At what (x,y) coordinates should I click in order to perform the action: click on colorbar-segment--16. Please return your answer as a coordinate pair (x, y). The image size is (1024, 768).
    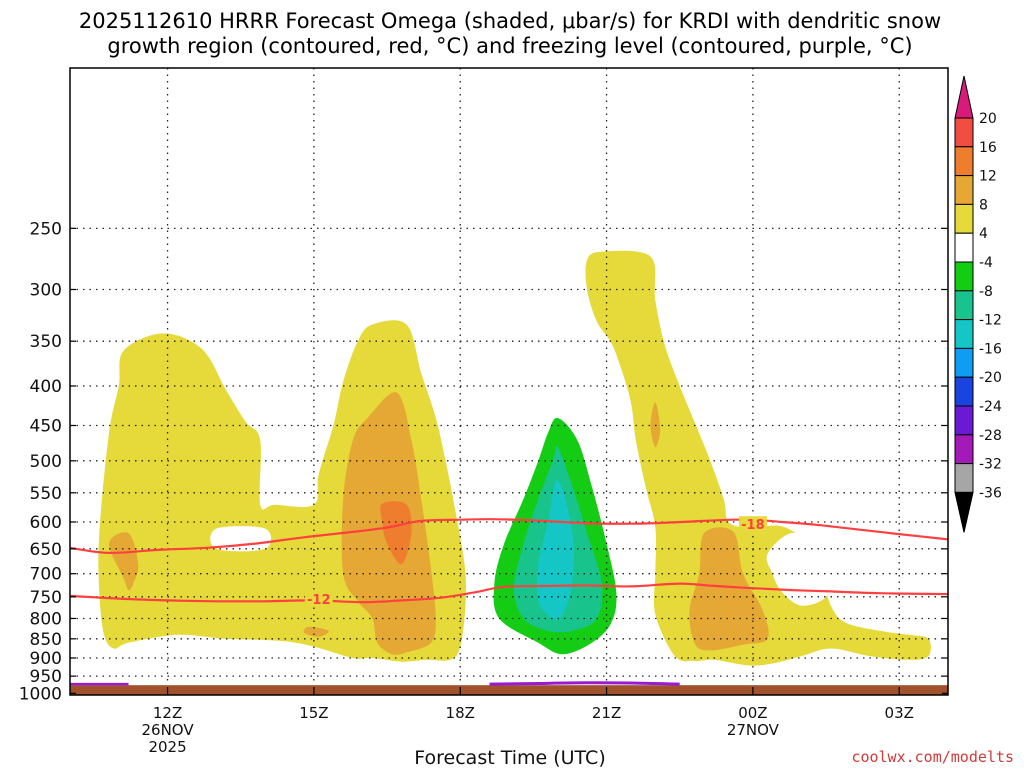
    Looking at the image, I should click on (964, 362).